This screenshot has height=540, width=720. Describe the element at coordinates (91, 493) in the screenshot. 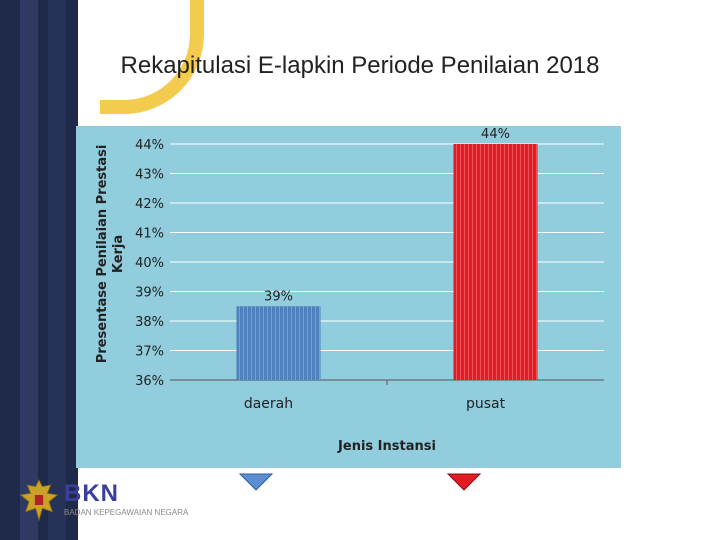

I see `logo-text: BKN` at that location.